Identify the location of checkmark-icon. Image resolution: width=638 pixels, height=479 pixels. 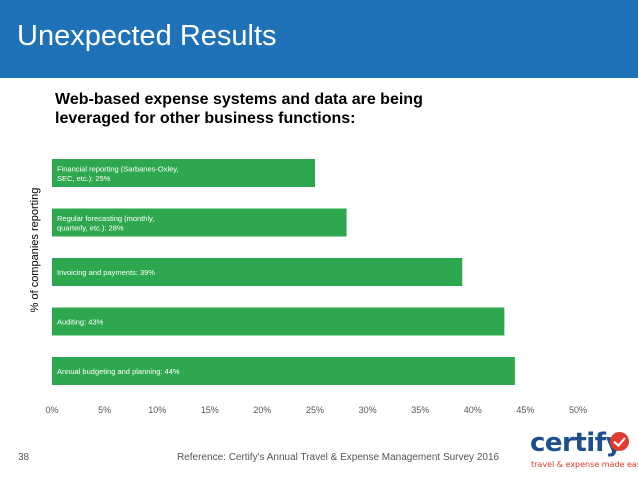
(619, 441).